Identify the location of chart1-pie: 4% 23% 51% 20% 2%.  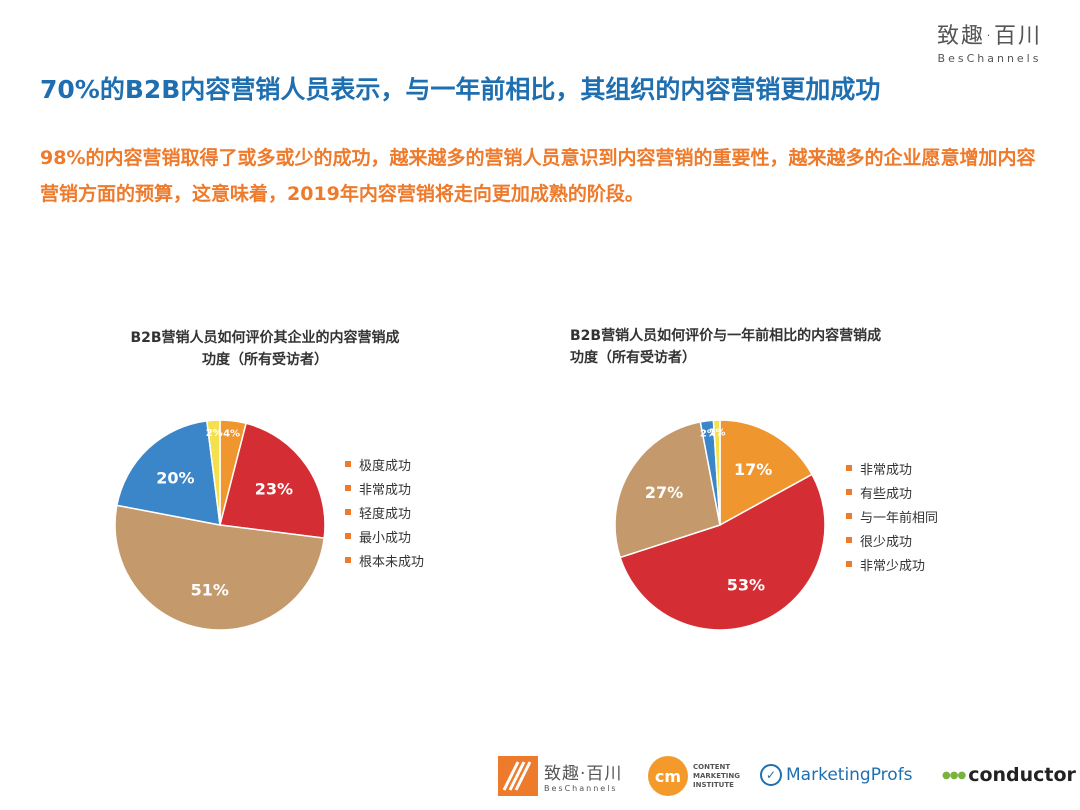
(220, 525).